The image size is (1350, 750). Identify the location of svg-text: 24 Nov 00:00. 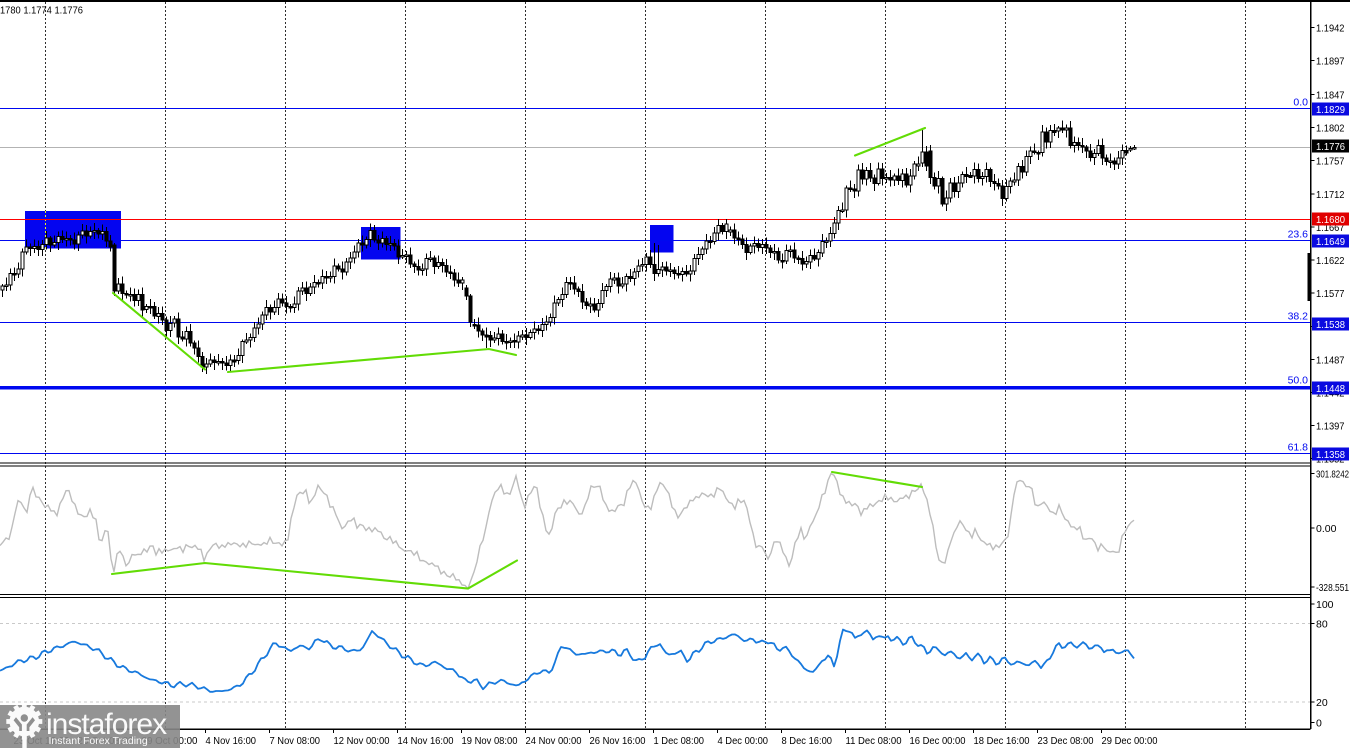
(554, 741).